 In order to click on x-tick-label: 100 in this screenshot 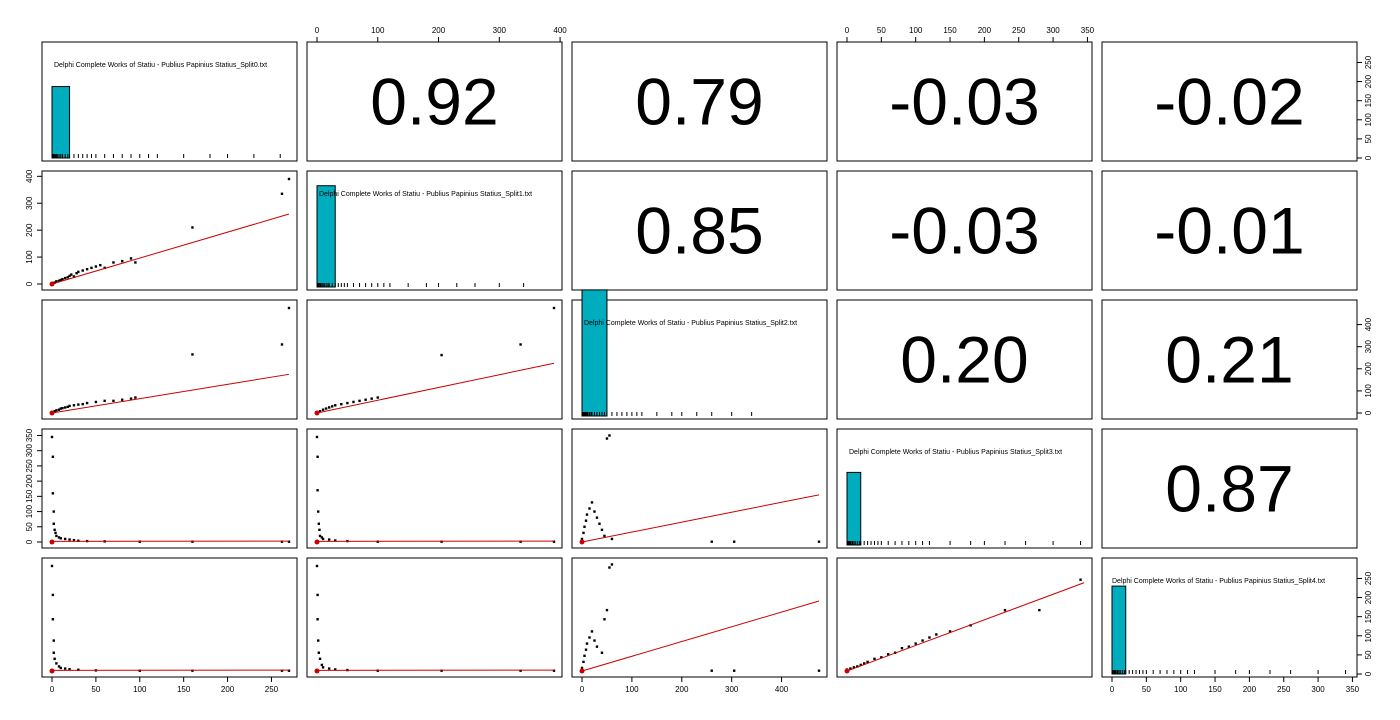, I will do `click(632, 689)`.